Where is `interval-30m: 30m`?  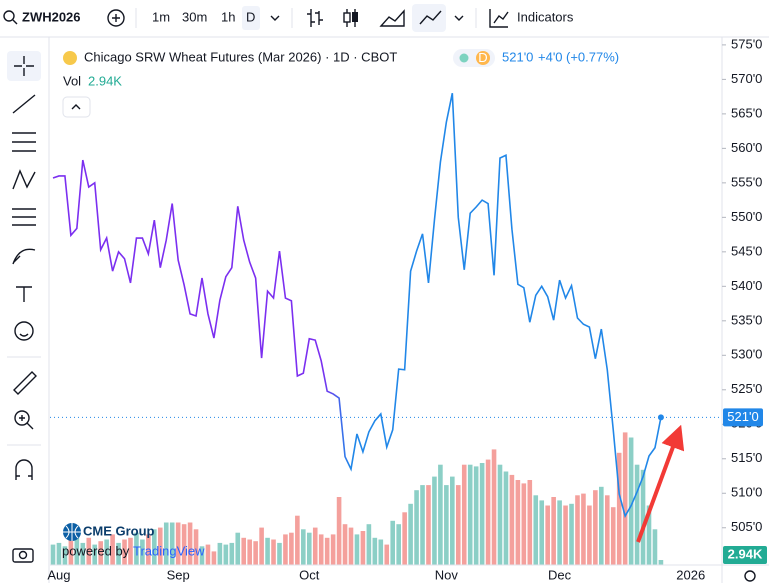 interval-30m: 30m is located at coordinates (194, 16).